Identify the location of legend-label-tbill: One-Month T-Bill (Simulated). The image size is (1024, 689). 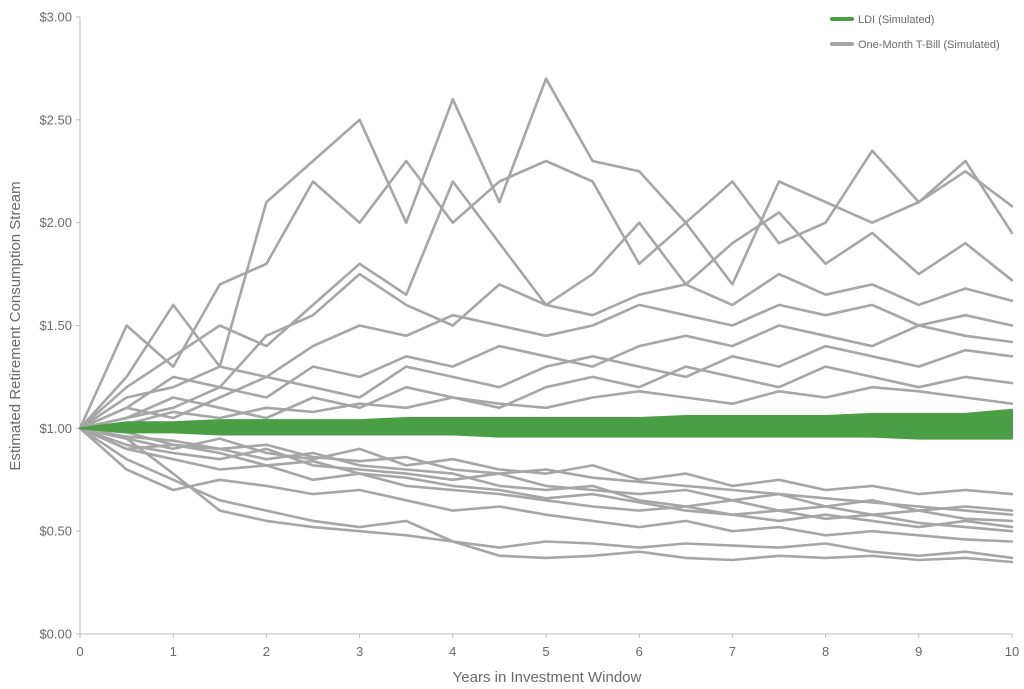
(929, 45).